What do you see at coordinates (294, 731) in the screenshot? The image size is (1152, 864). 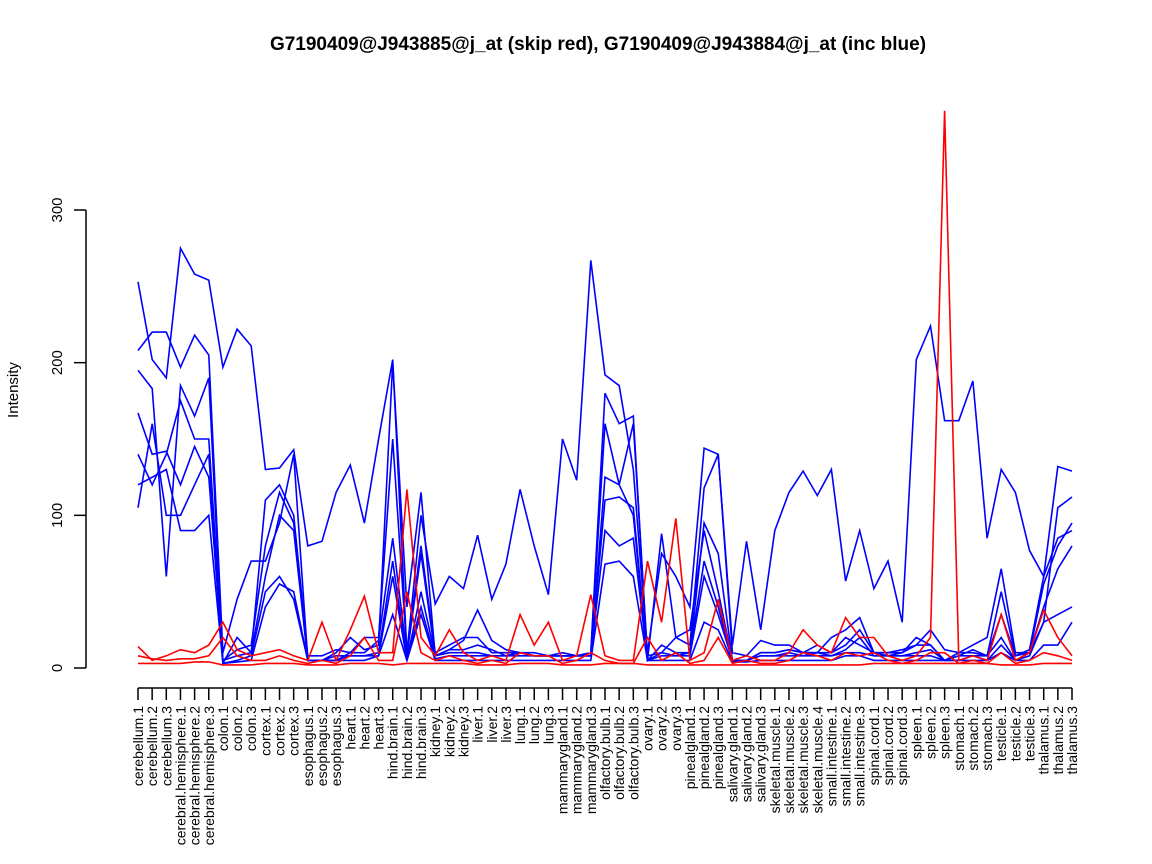 I see `x-tick-label: cortex.3` at bounding box center [294, 731].